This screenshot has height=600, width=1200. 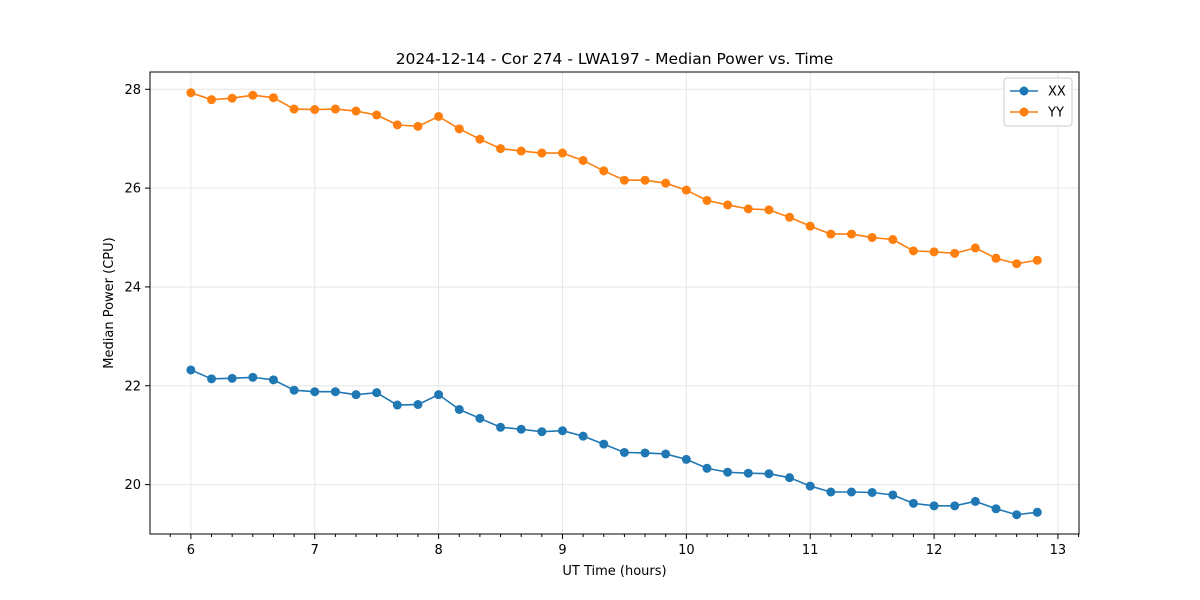 I want to click on x-tick-label: 11, so click(x=810, y=550).